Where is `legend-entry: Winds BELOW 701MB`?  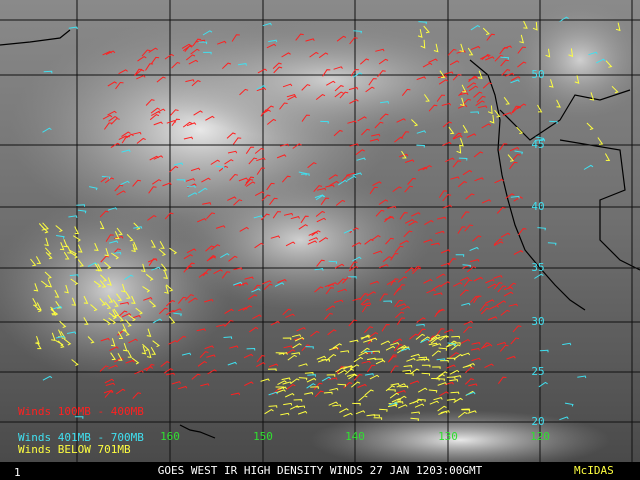 legend-entry: Winds BELOW 701MB is located at coordinates (74, 449).